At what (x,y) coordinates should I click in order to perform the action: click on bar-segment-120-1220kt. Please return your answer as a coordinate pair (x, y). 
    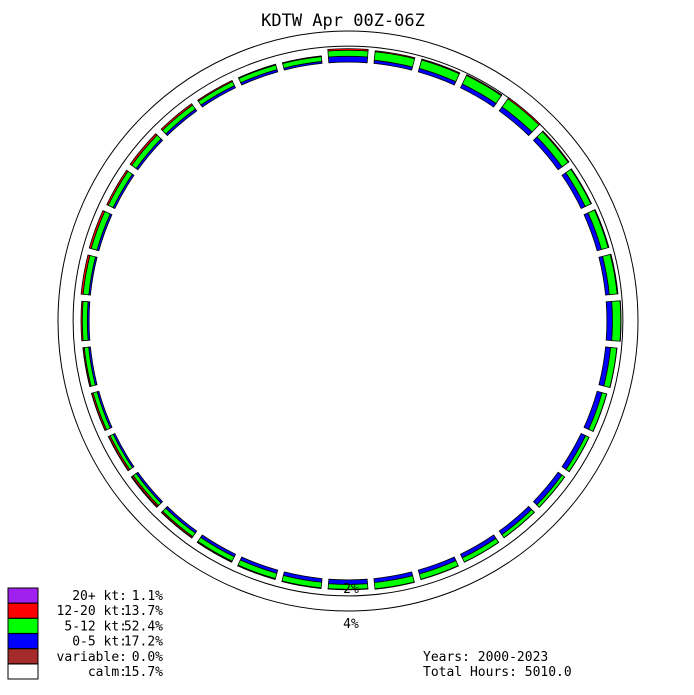
    Looking at the image, I should click on (579, 454).